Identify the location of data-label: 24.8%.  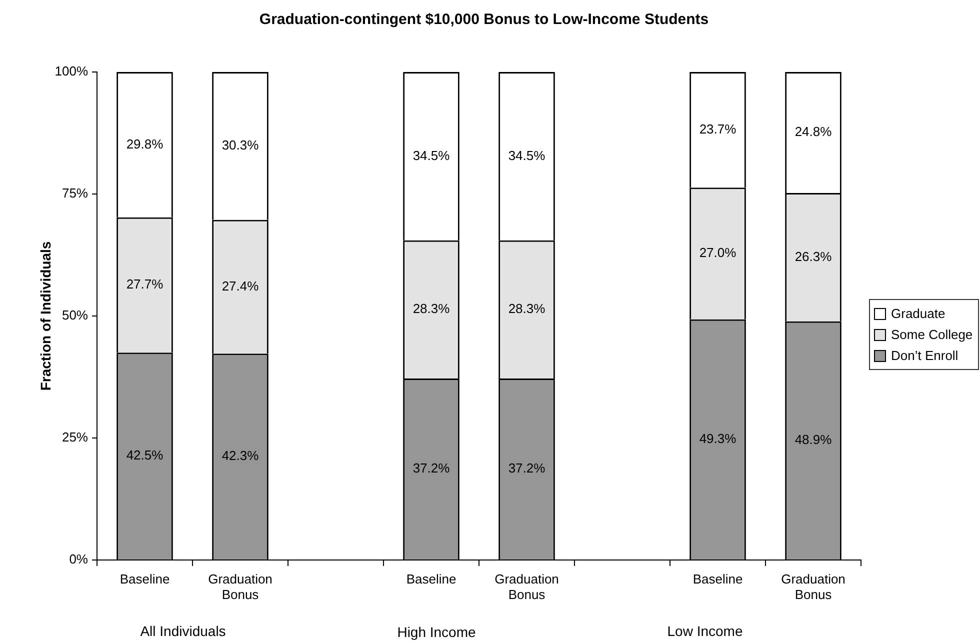
(813, 132).